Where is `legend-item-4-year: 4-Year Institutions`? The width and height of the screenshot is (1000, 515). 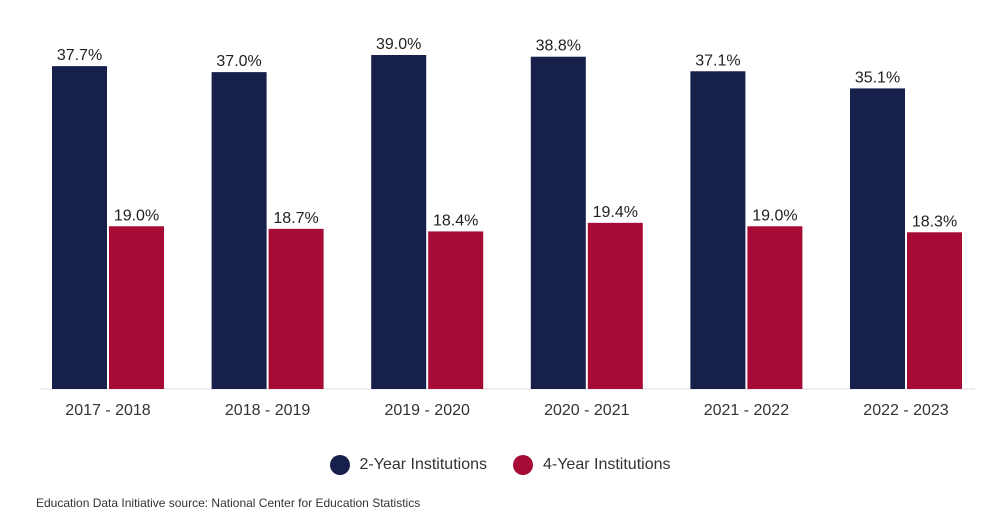 legend-item-4-year: 4-Year Institutions is located at coordinates (591, 465).